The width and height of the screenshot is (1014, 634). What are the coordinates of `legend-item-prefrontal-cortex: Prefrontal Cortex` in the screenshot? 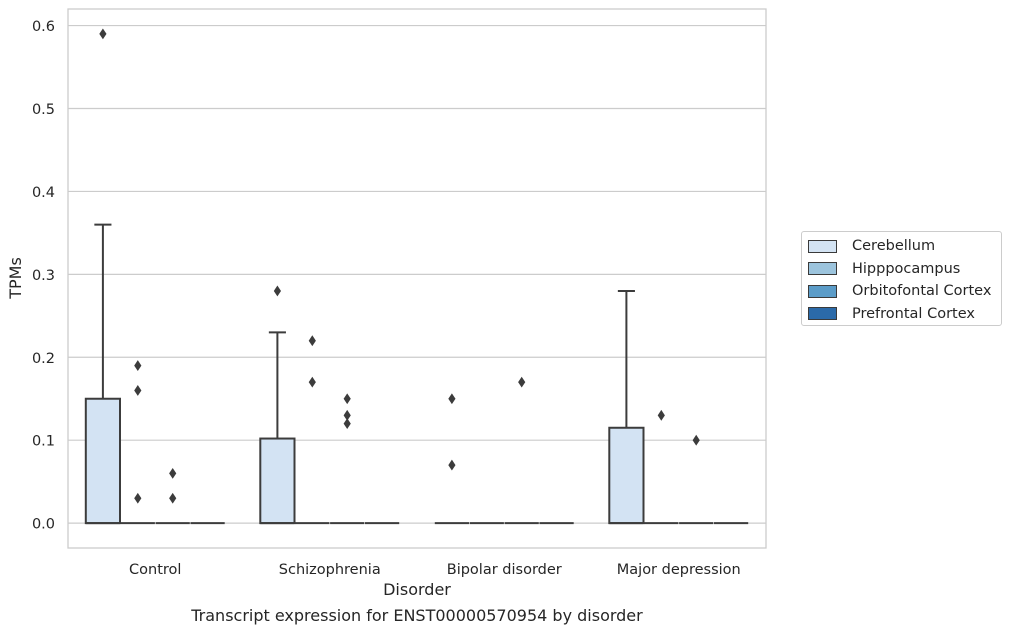 It's located at (904, 314).